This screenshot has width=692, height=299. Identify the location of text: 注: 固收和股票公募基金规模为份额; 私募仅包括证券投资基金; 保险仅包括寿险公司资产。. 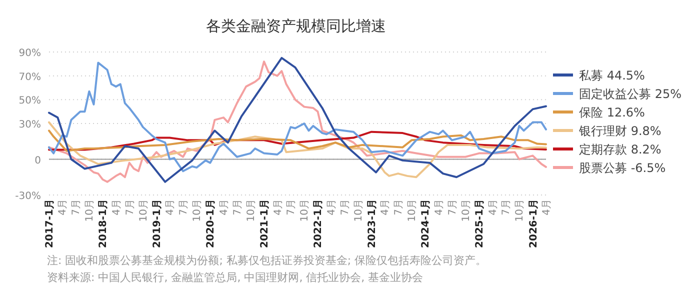
(267, 260).